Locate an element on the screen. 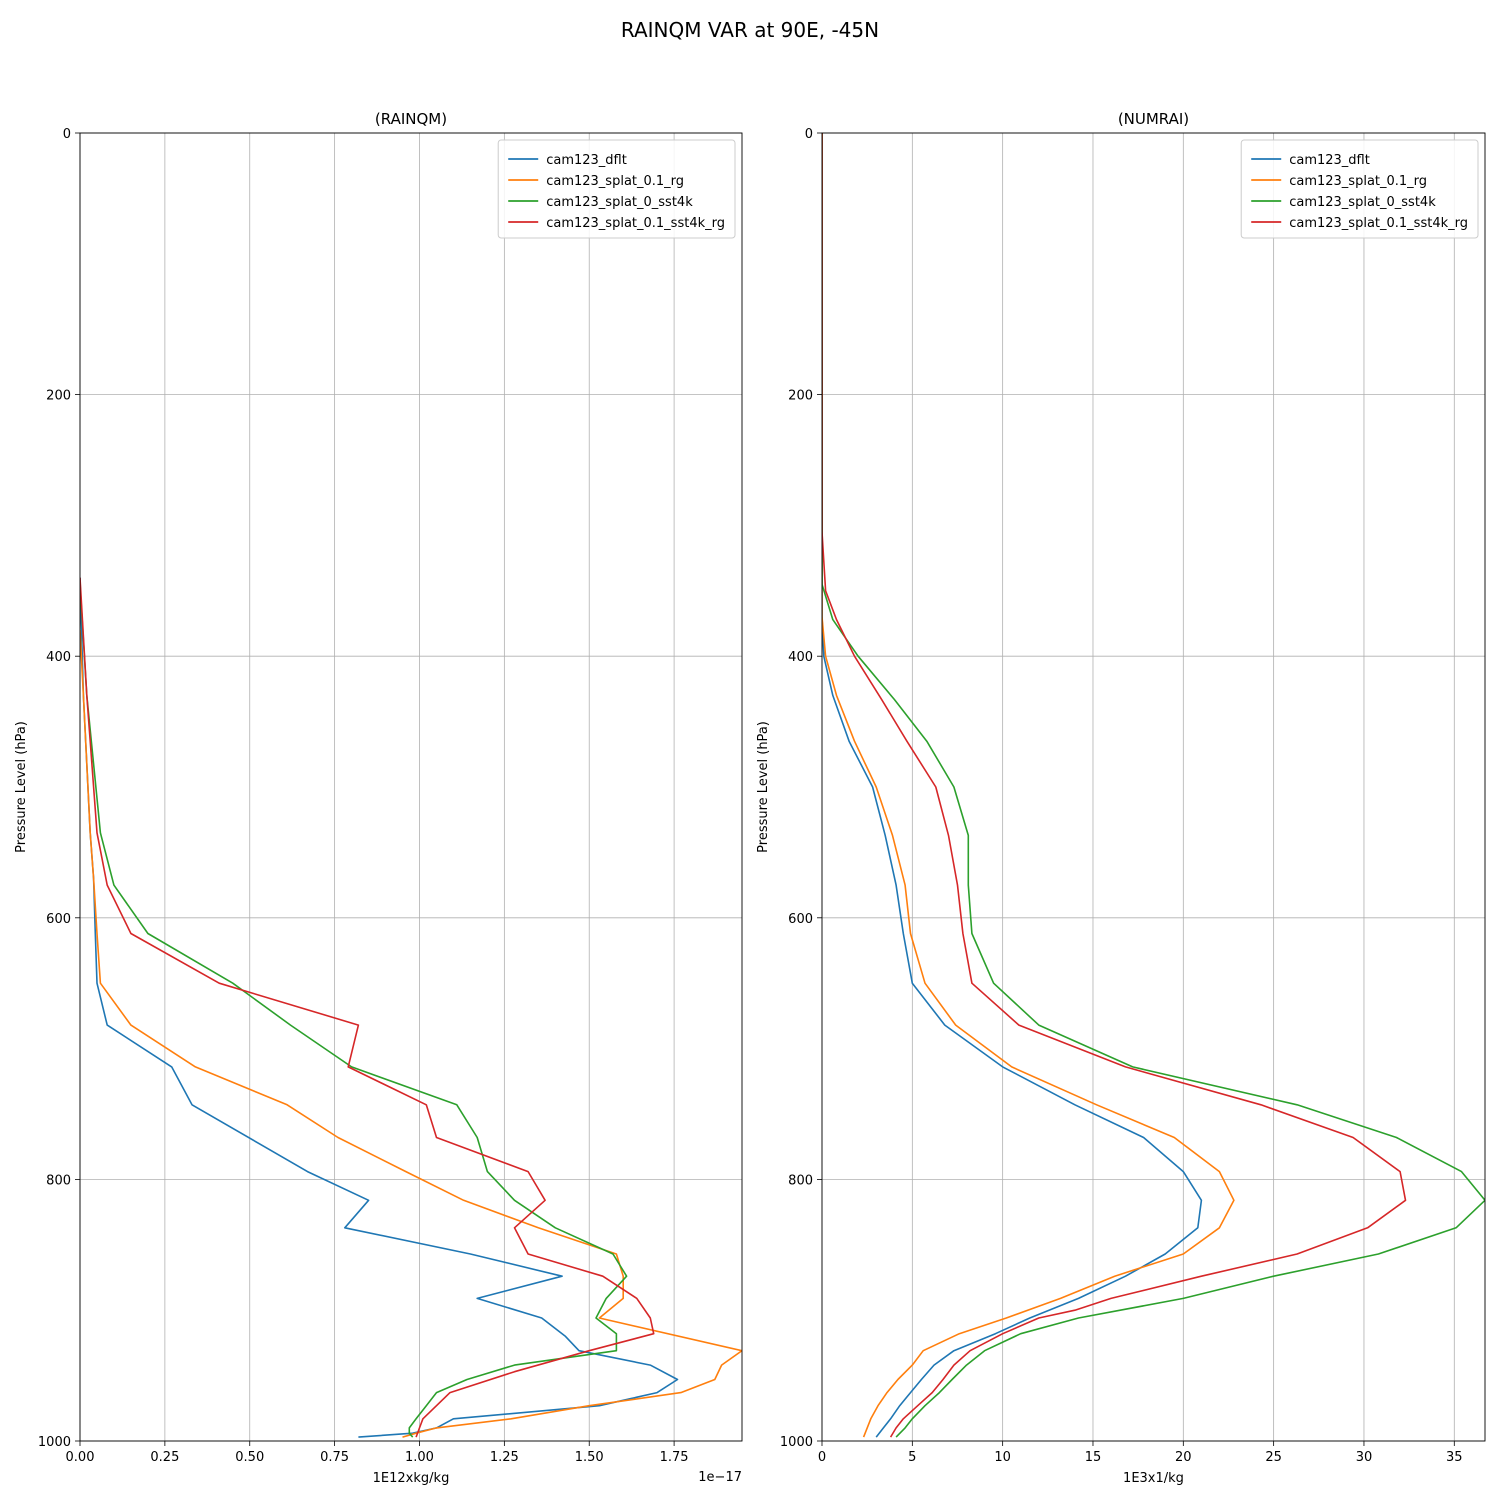 Image resolution: width=1500 pixels, height=1500 pixels. x-tick-label: 0.00 is located at coordinates (80, 1457).